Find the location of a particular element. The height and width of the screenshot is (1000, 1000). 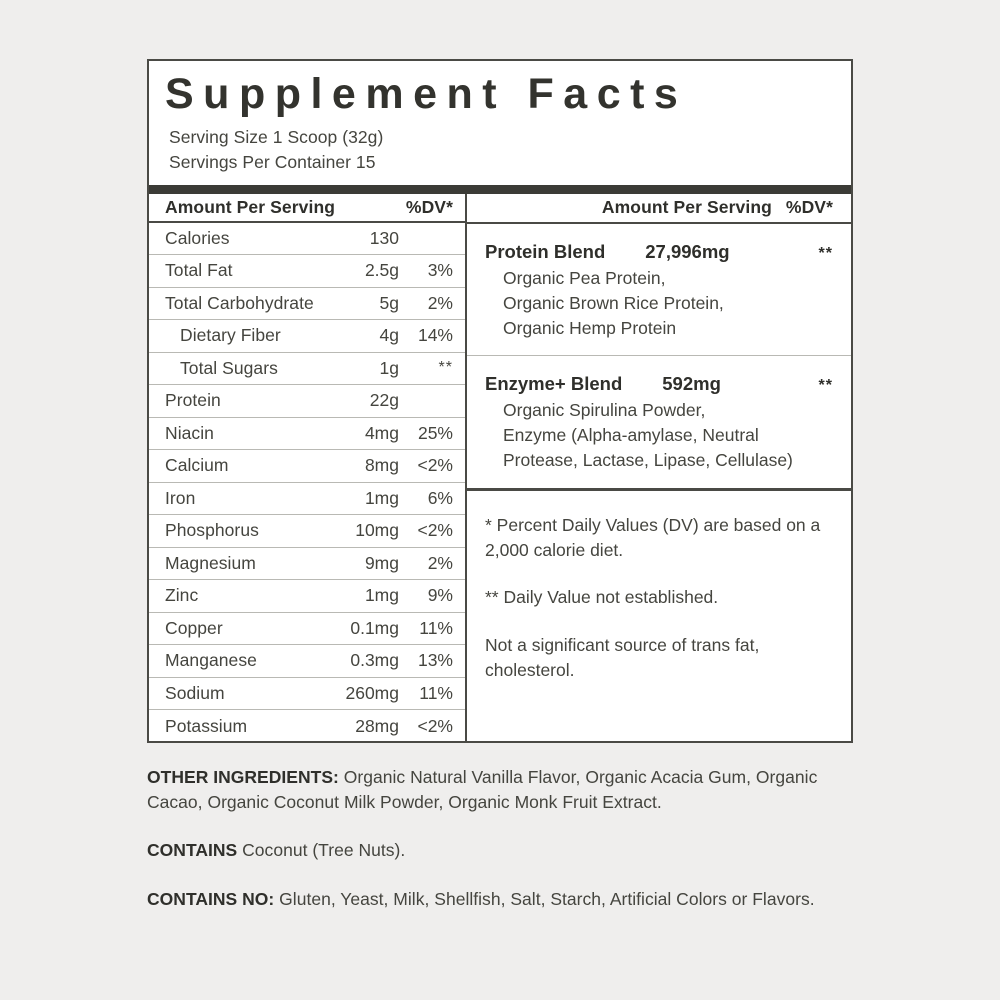

nutrient-daily-value: 25% is located at coordinates (435, 432).